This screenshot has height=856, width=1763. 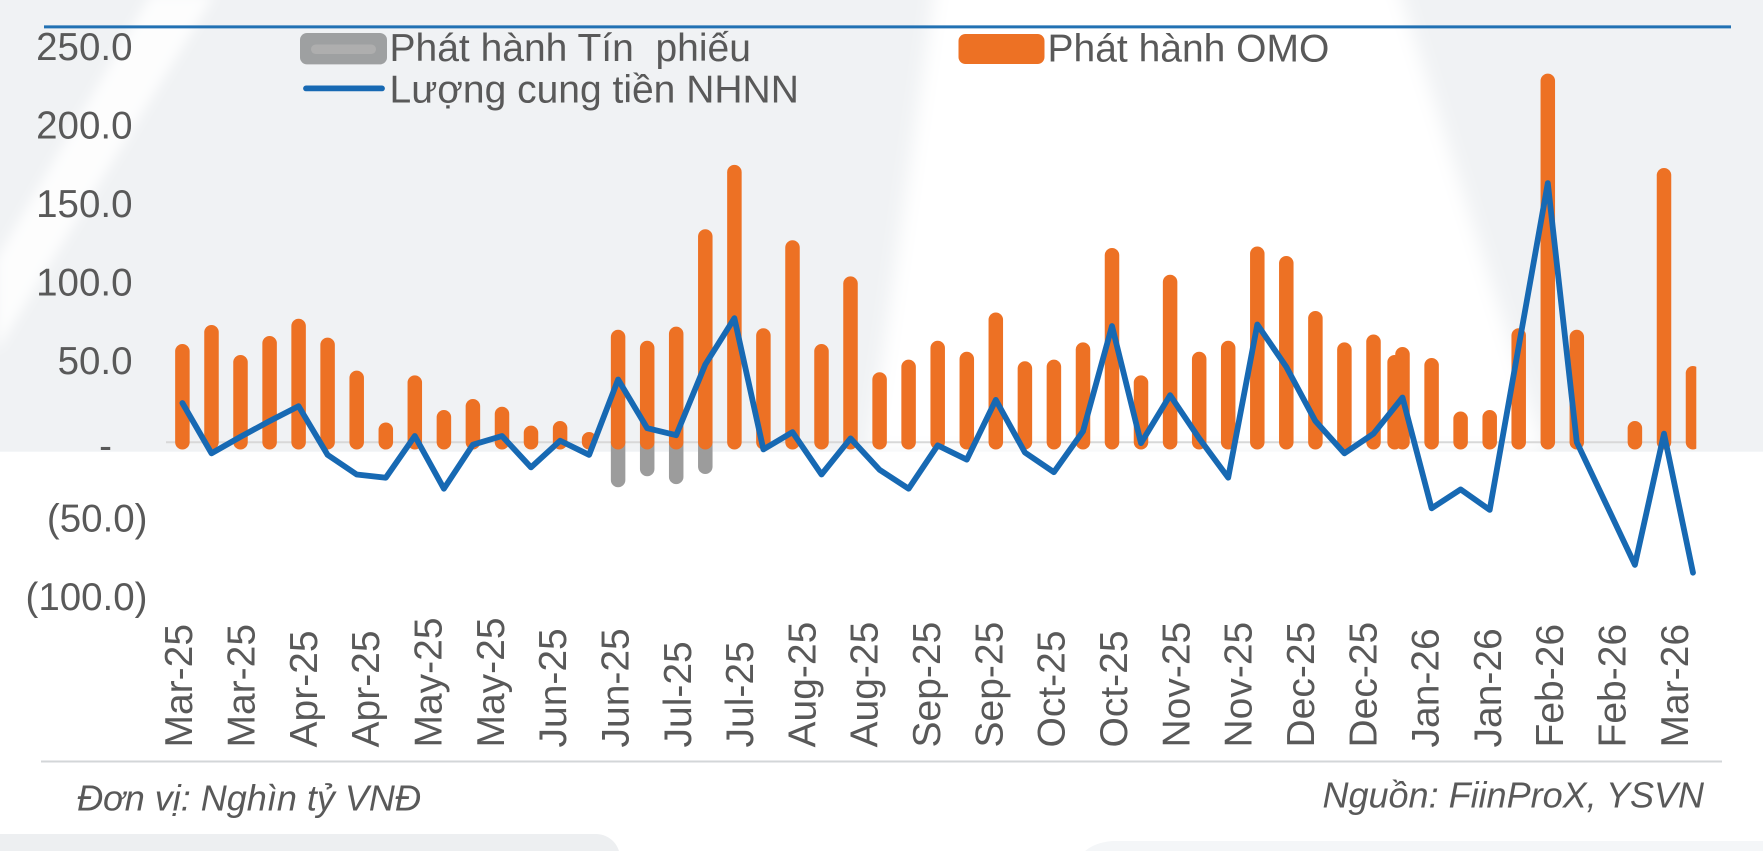 I want to click on svg-text: 100.0, so click(x=84, y=283).